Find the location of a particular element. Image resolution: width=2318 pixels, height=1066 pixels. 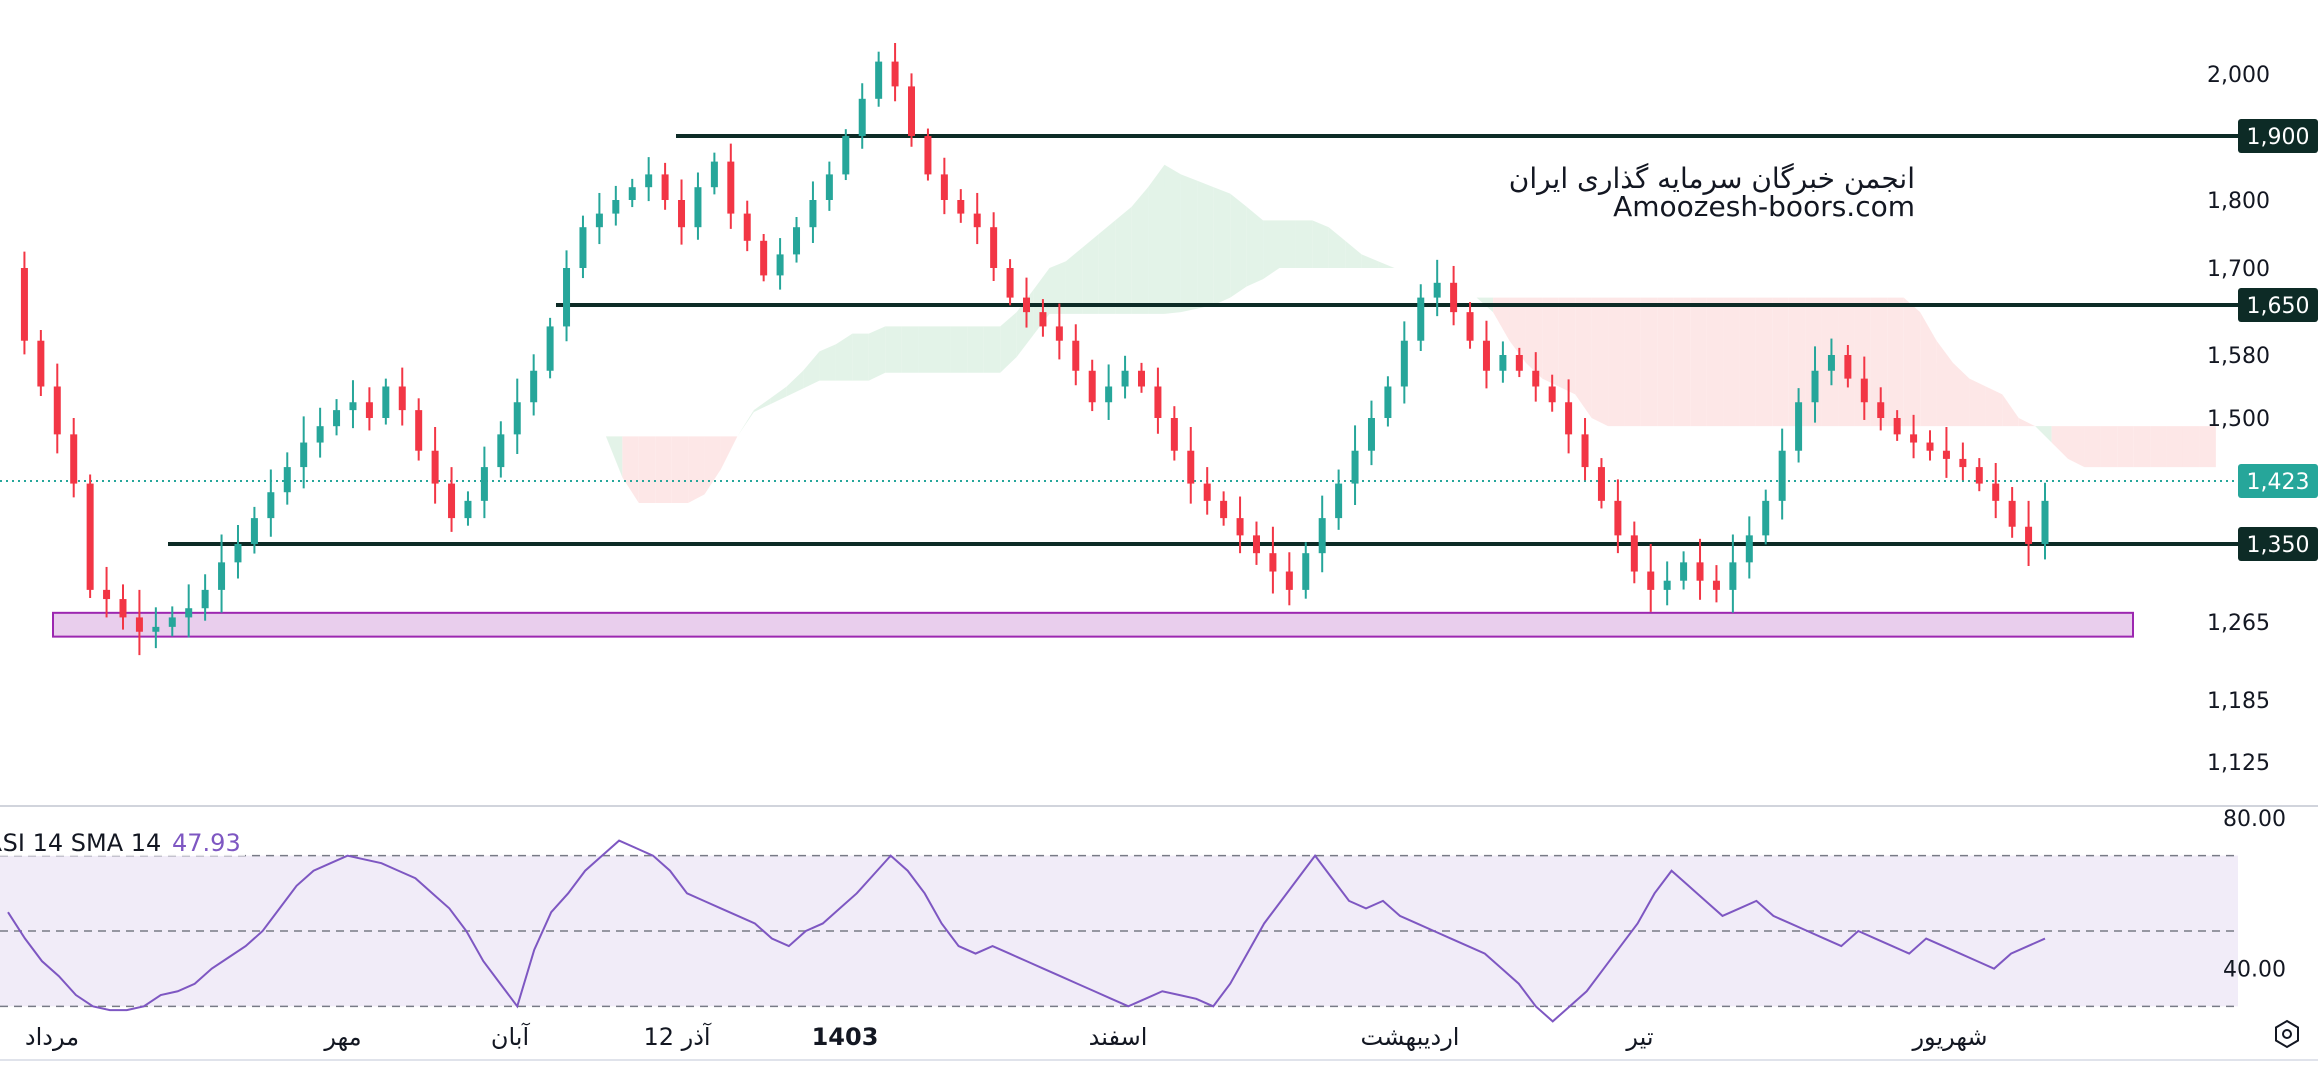

level-price-badge-label: 1,650 is located at coordinates (2278, 306).